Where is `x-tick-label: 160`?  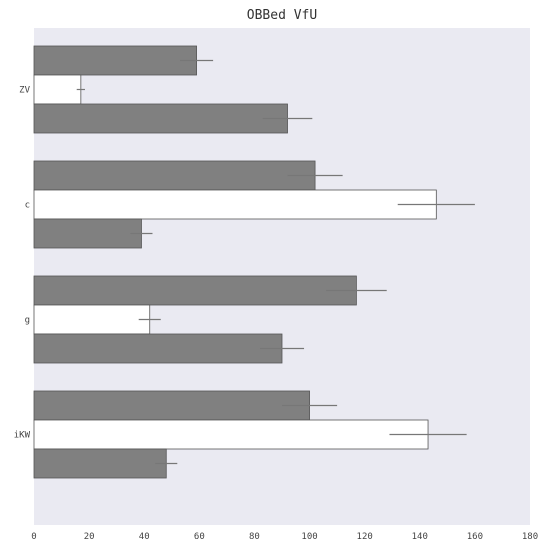 x-tick-label: 160 is located at coordinates (475, 537).